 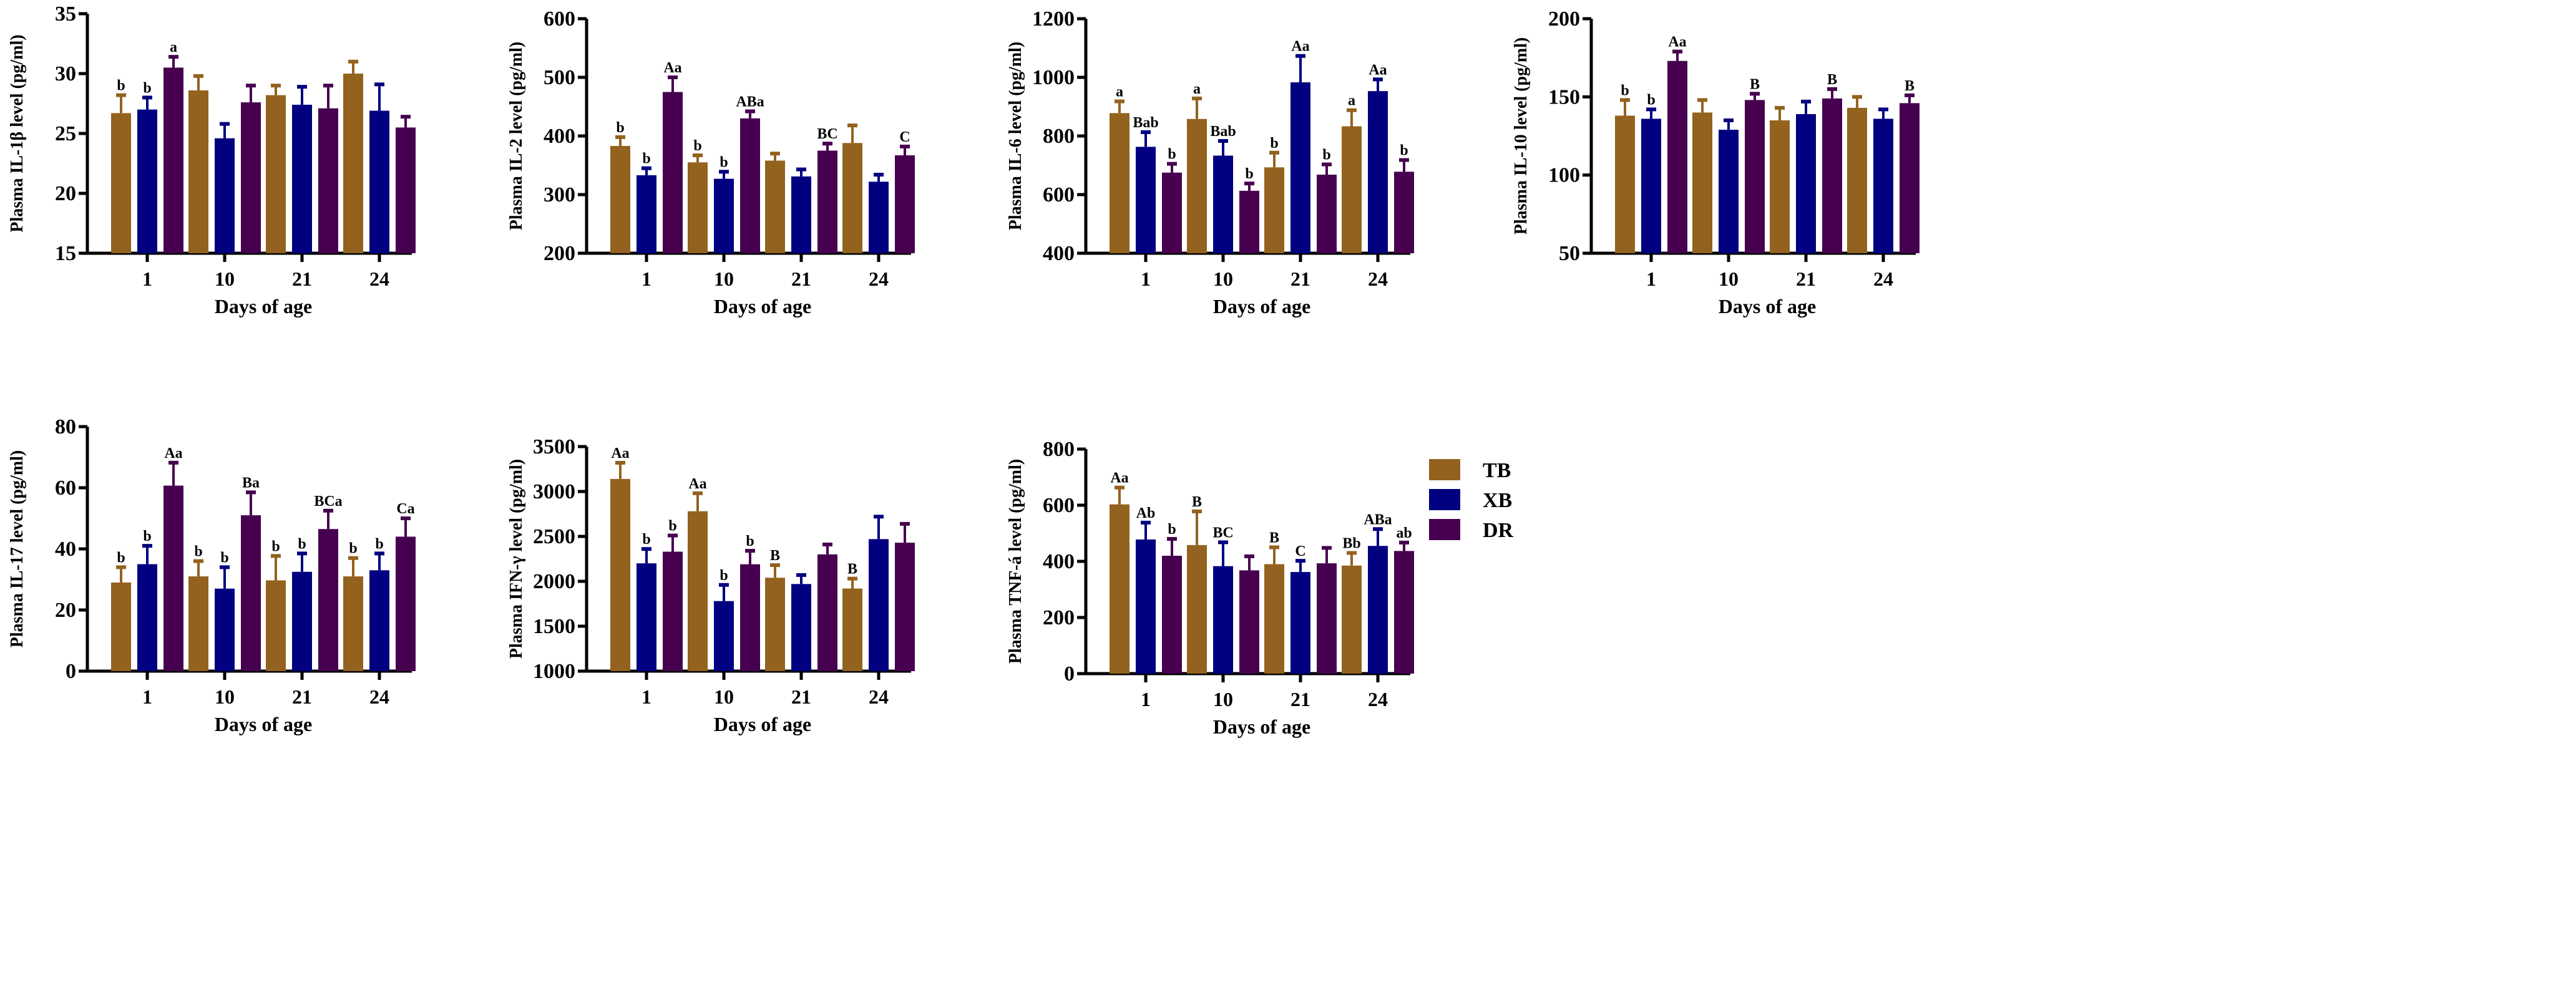 I want to click on y-tick-label: 20, so click(x=65, y=610).